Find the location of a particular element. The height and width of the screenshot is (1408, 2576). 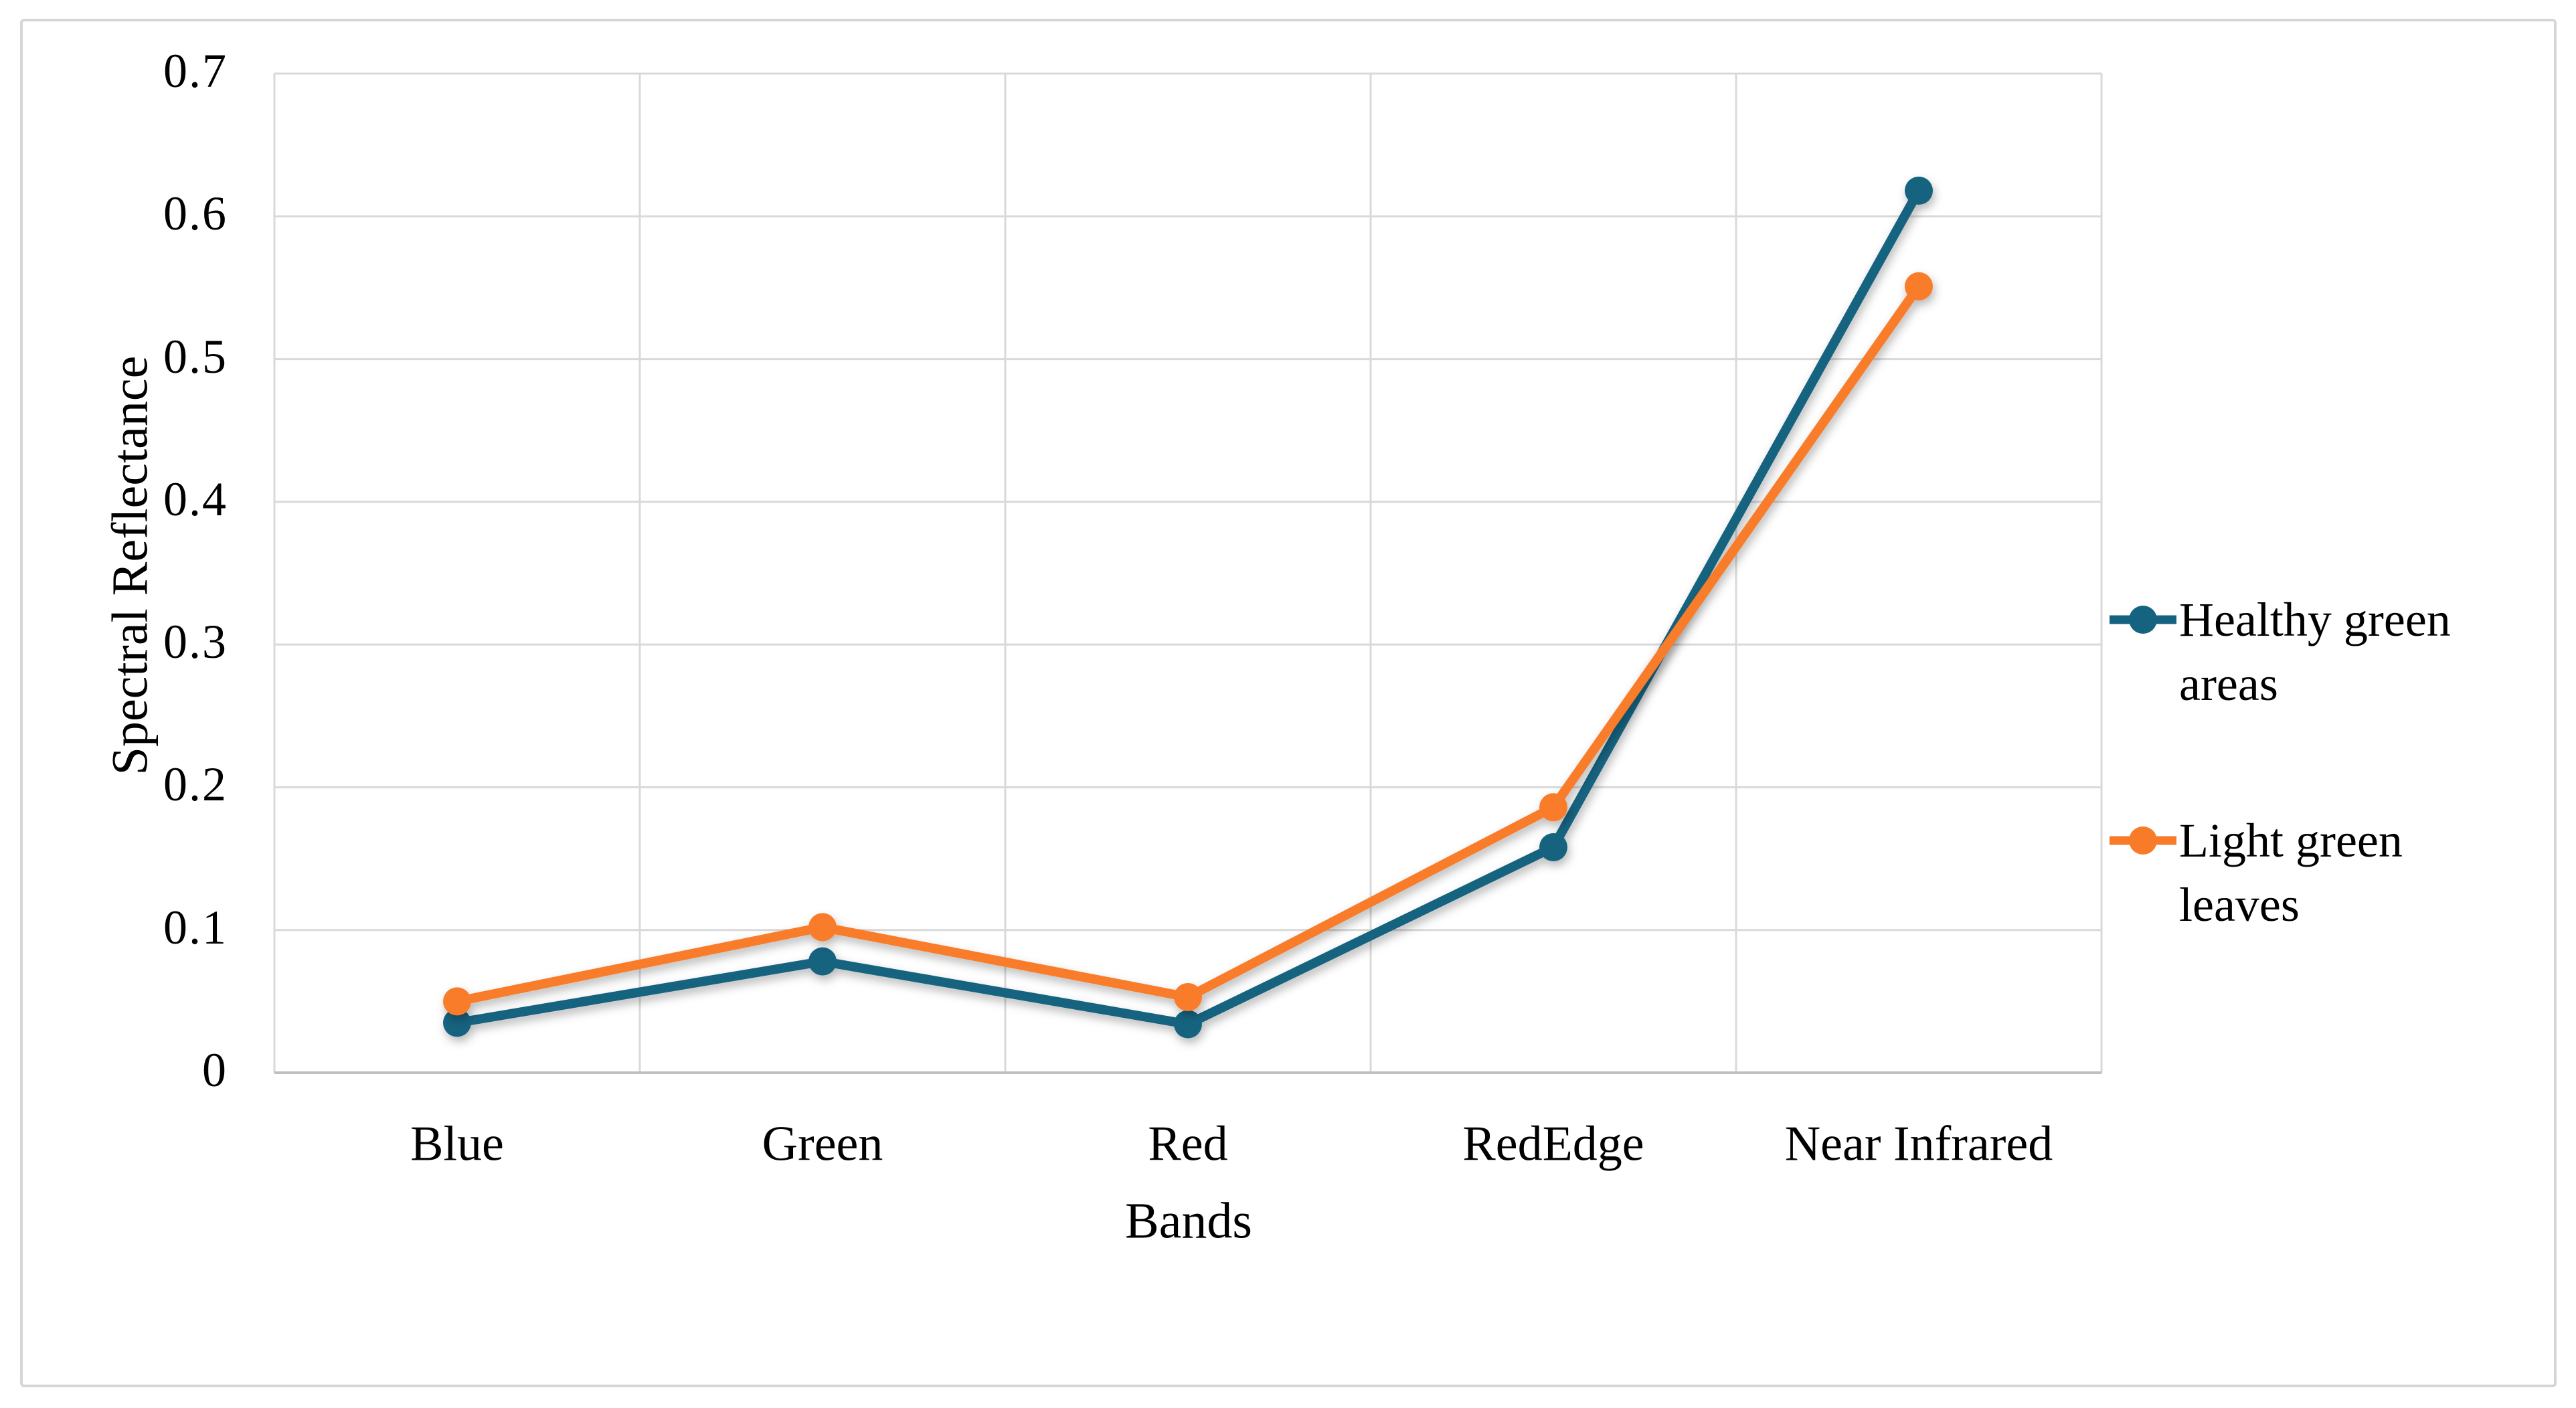

x-category-label: Red is located at coordinates (1188, 1144).